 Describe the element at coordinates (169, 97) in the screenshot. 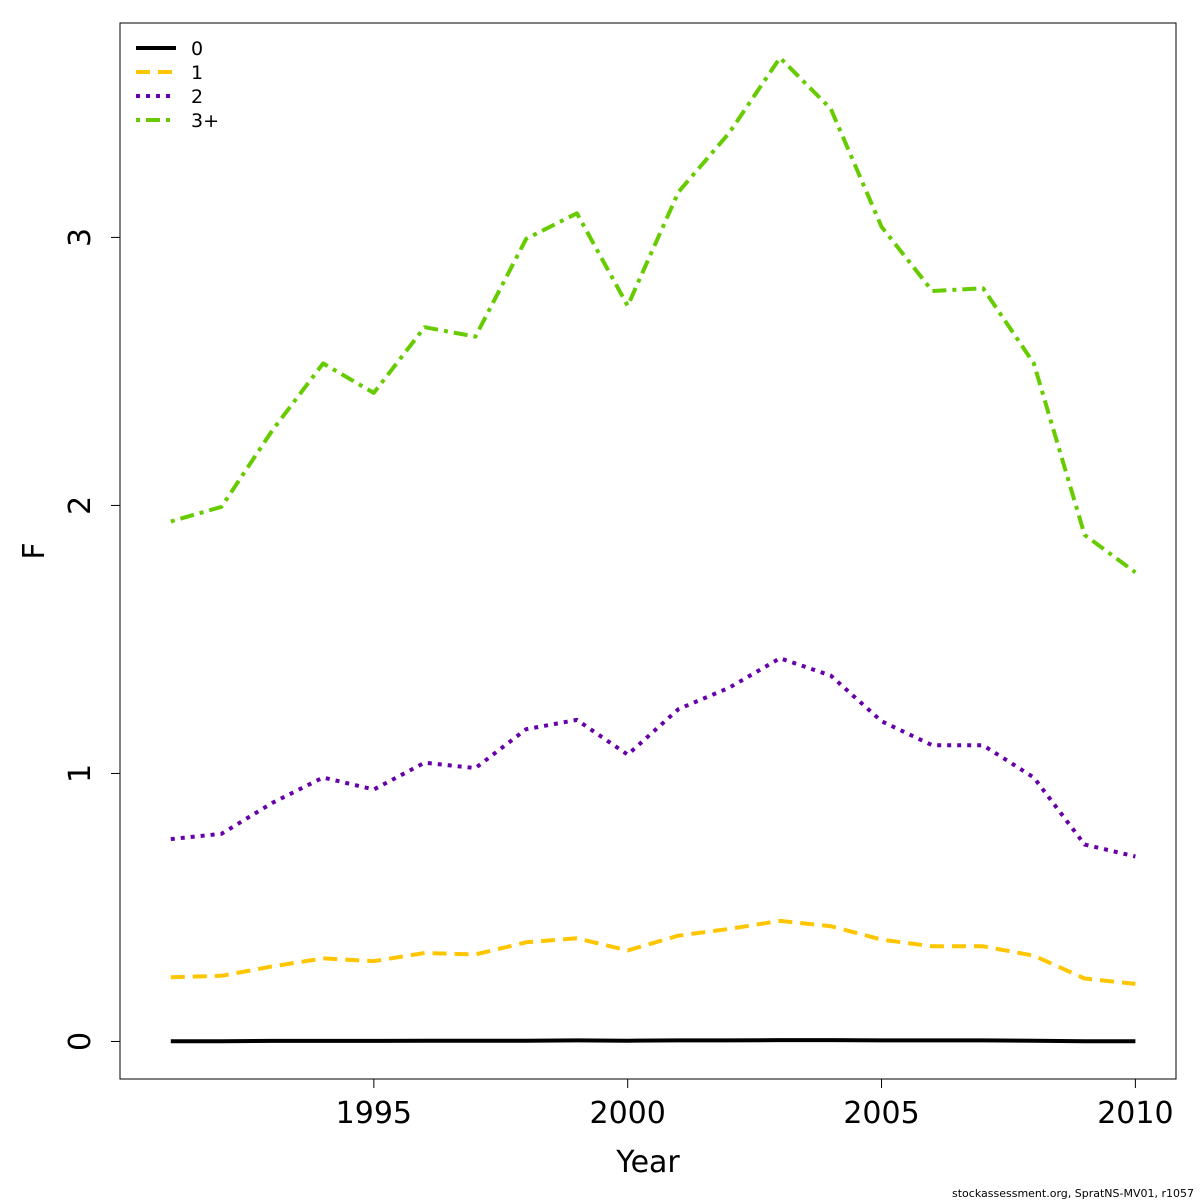

I see `legend-item: 2` at that location.